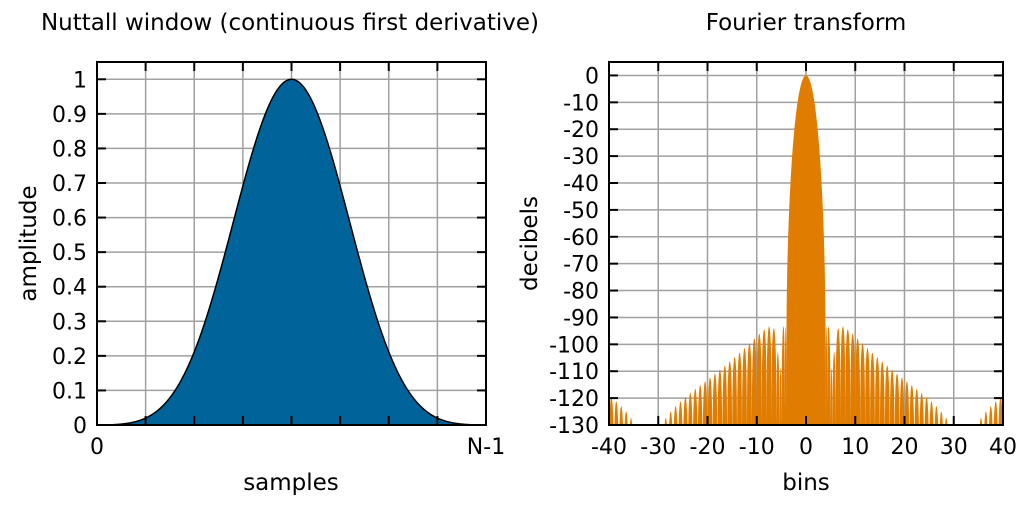  I want to click on y-tick-label: -30, so click(581, 157).